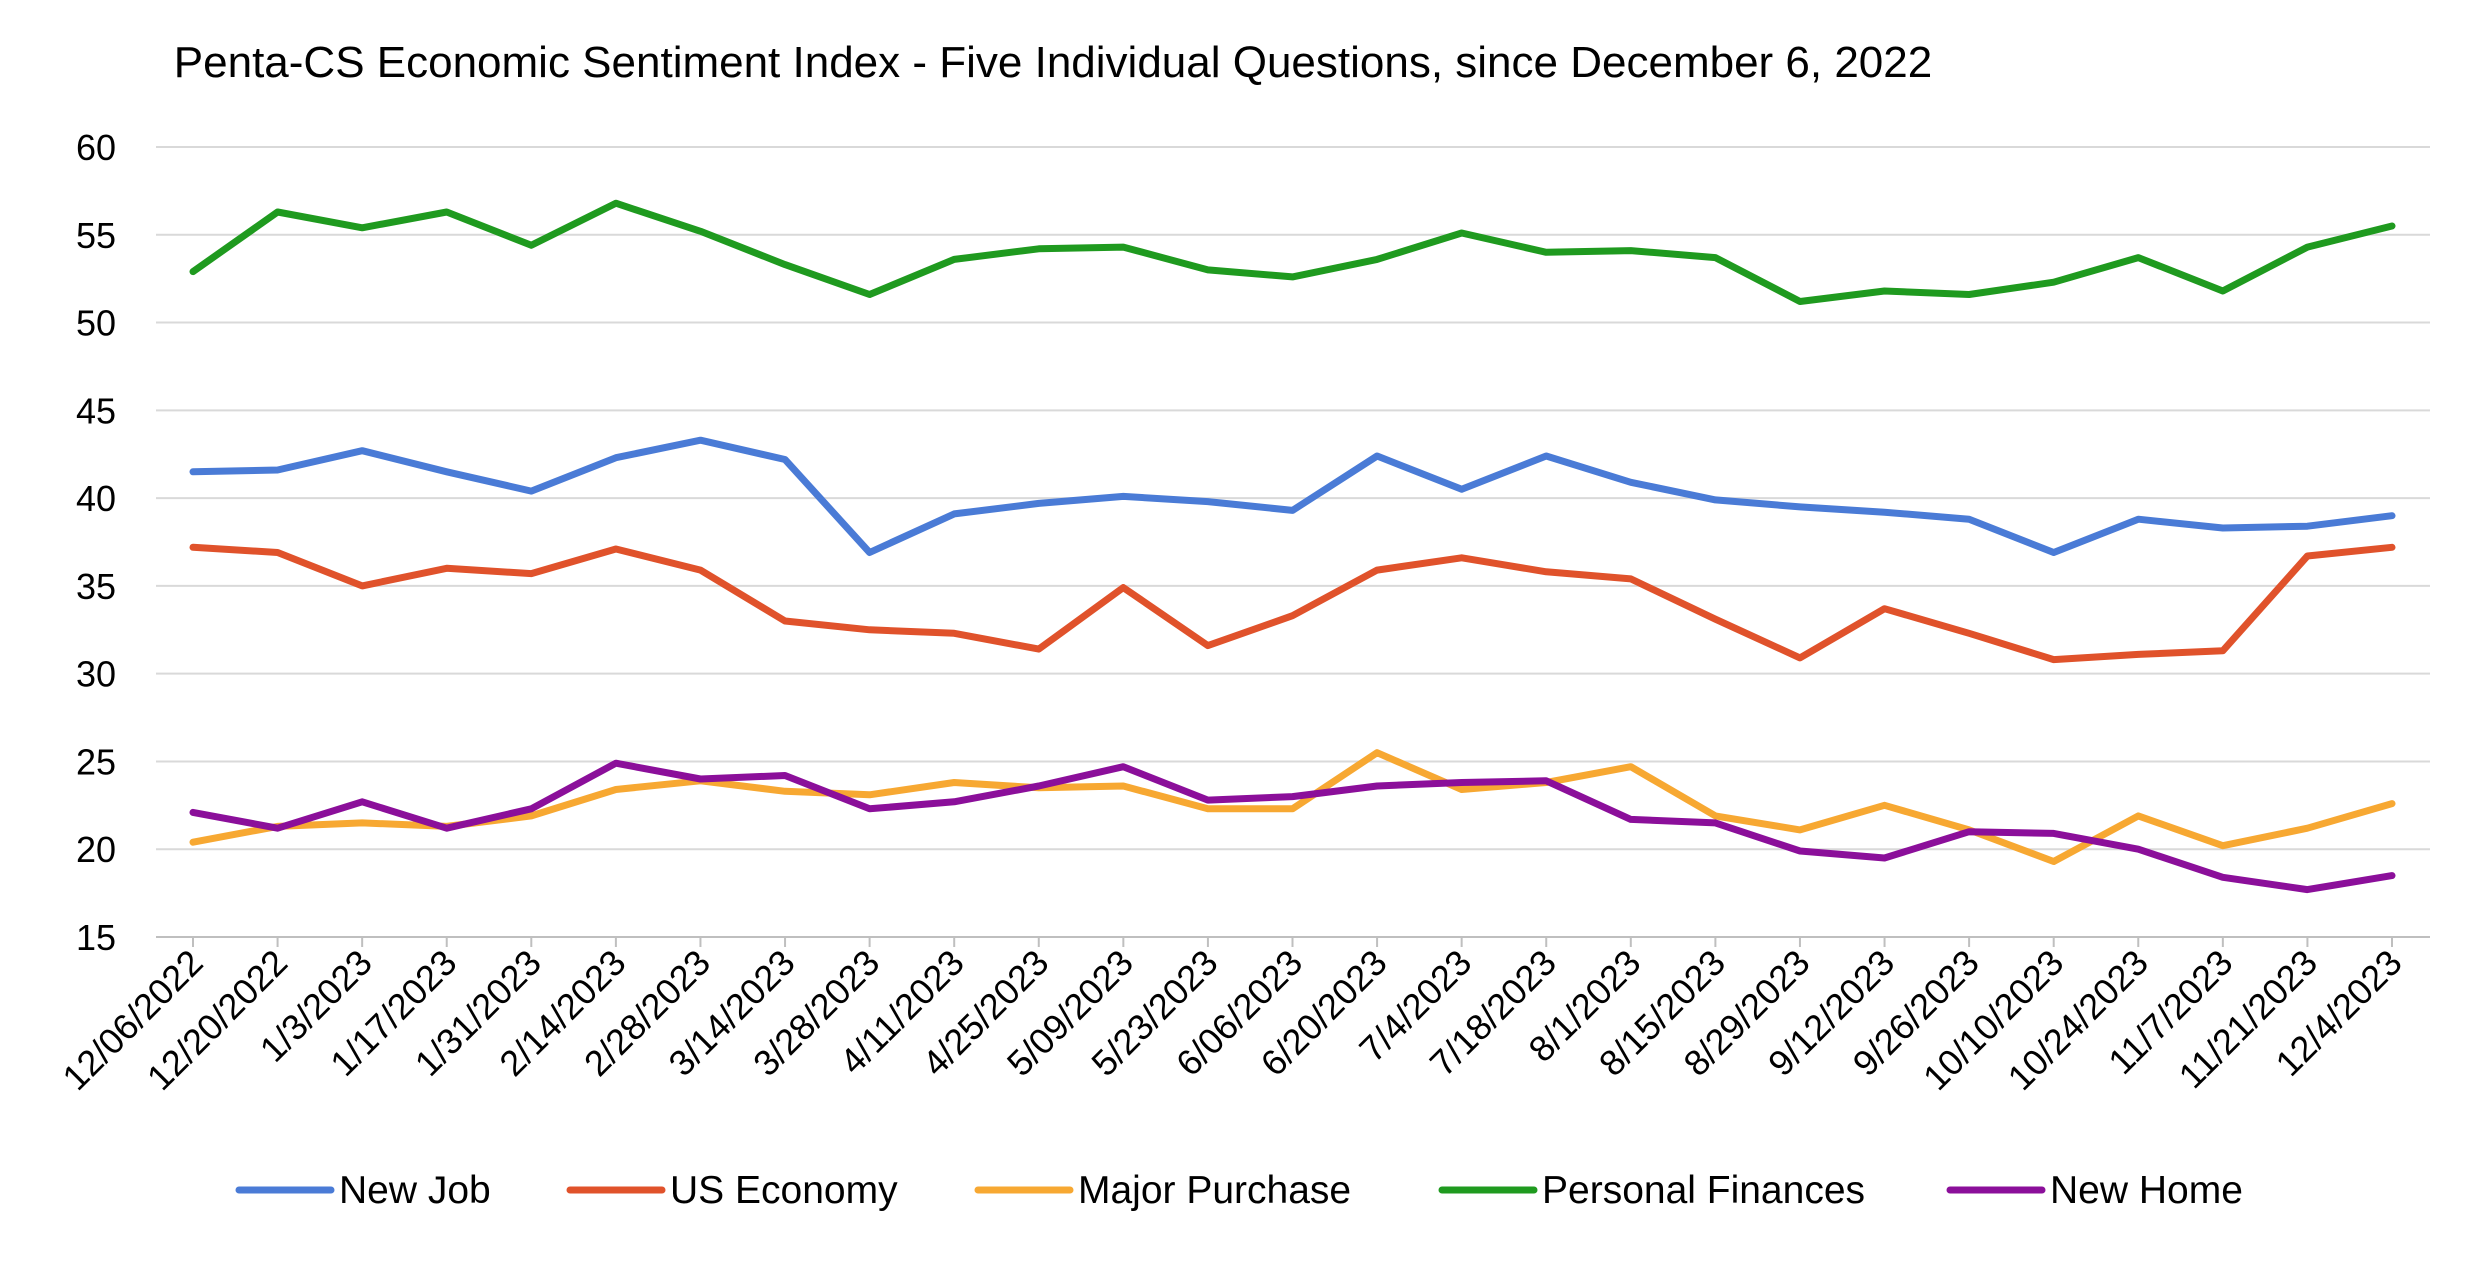  Describe the element at coordinates (1703, 1190) in the screenshot. I see `legend-label-personal-finances: Personal Finances` at that location.